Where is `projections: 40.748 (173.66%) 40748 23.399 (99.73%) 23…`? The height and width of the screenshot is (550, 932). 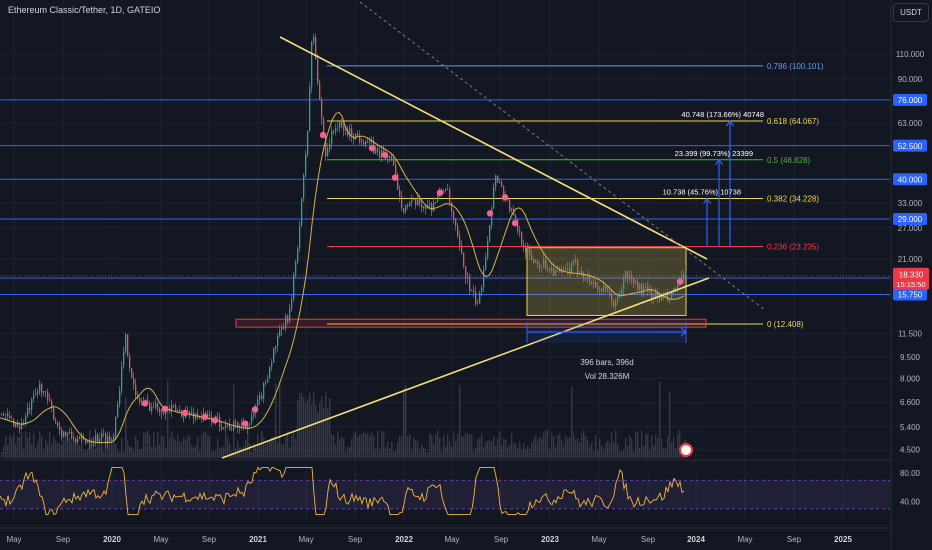 projections: 40.748 (173.66%) 40748 23.399 (99.73%) 23… is located at coordinates (713, 178).